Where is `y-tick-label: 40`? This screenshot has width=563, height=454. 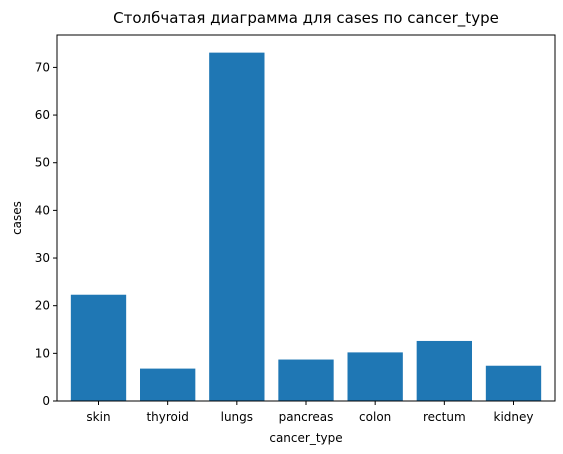 y-tick-label: 40 is located at coordinates (42, 210).